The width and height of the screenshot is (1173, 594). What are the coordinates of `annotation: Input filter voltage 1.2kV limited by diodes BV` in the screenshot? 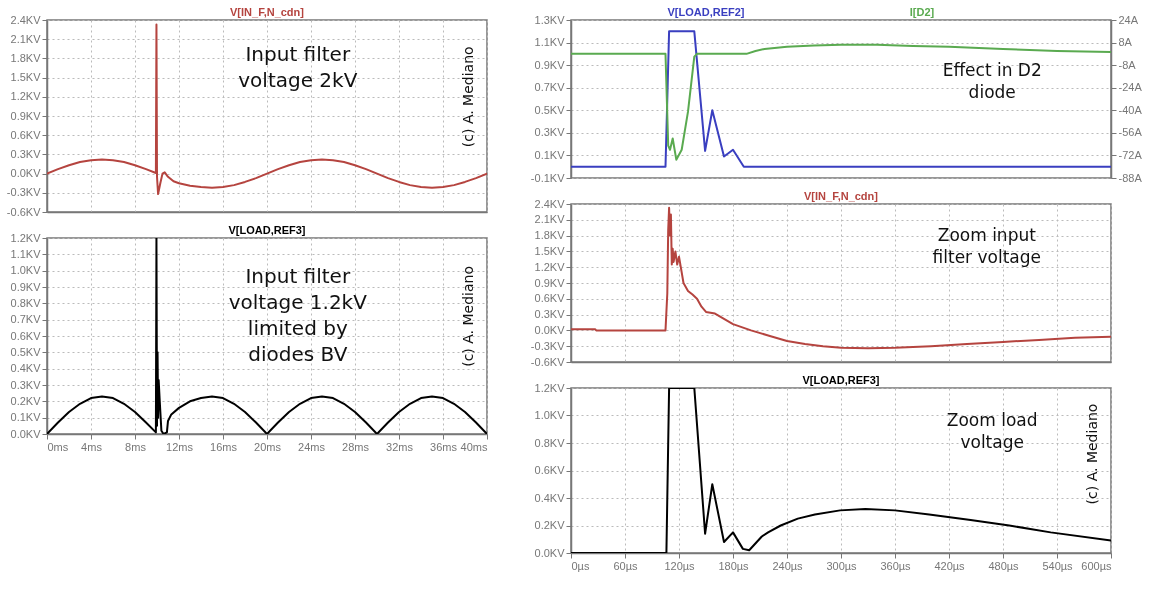 It's located at (298, 315).